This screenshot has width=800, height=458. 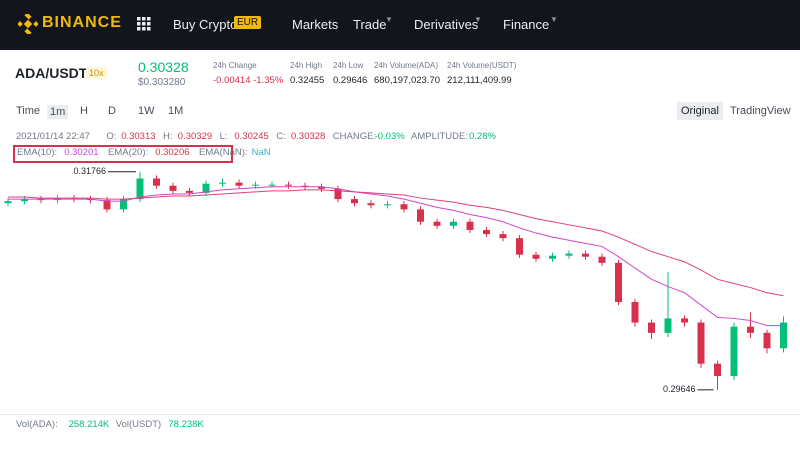 What do you see at coordinates (479, 80) in the screenshot?
I see `stat-value: 212,111,409.99` at bounding box center [479, 80].